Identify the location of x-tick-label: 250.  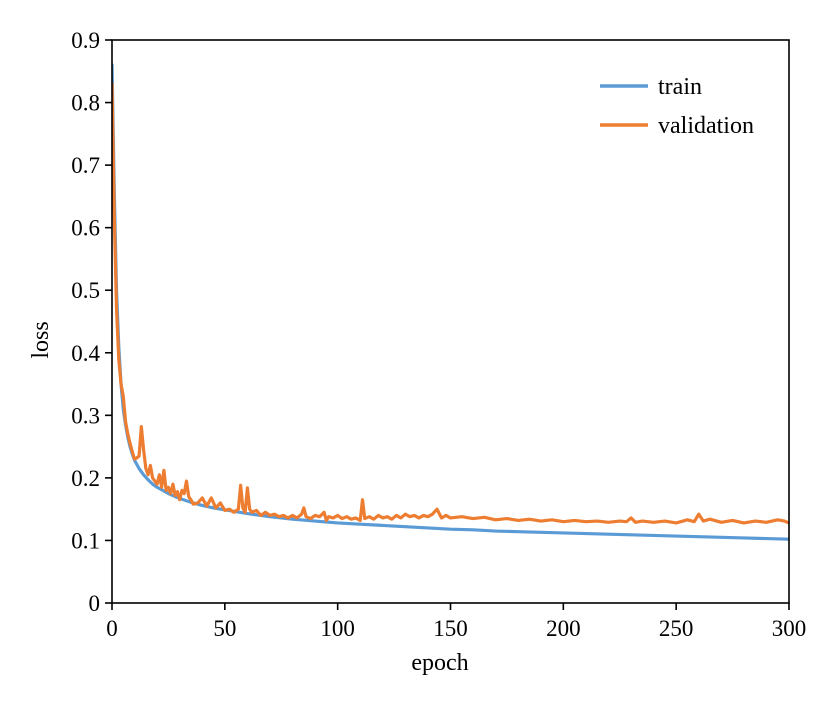
(676, 628).